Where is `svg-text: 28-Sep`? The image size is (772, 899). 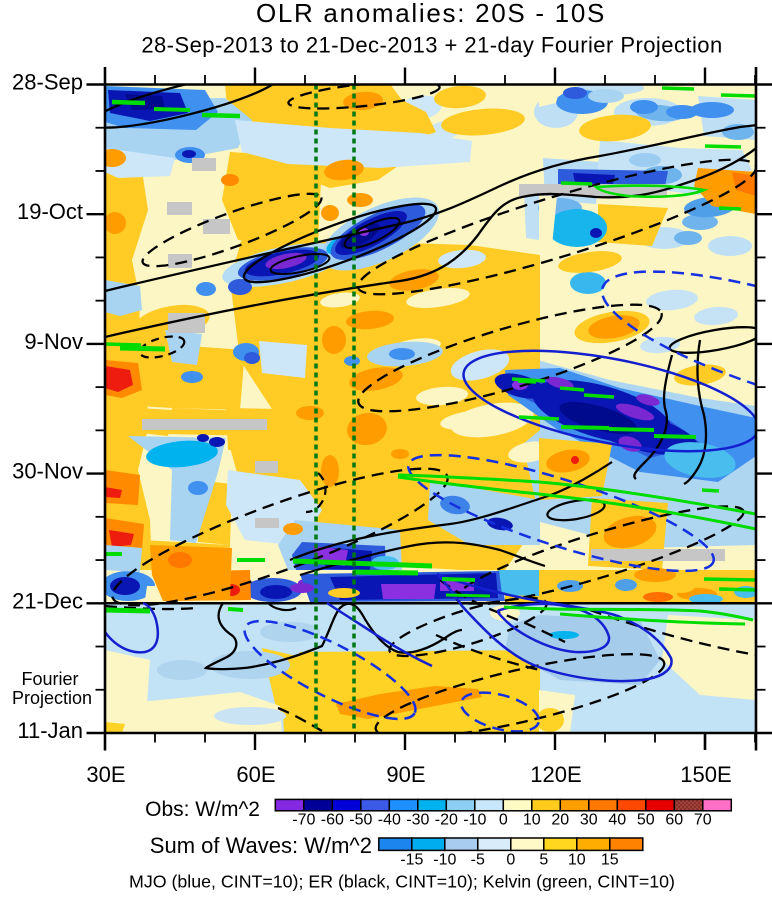
svg-text: 28-Sep is located at coordinates (47, 82).